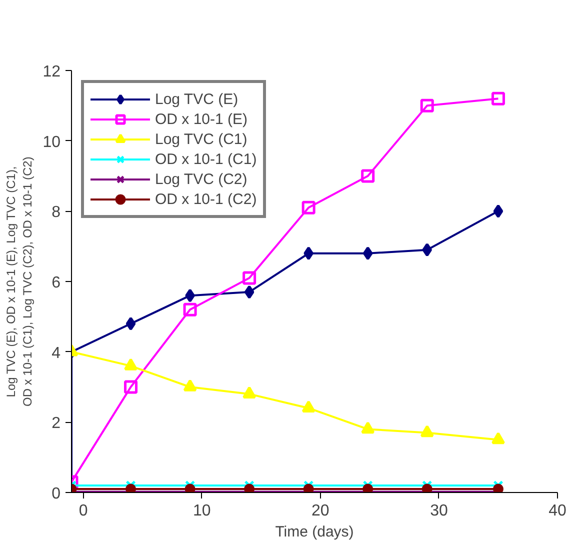 The width and height of the screenshot is (577, 543). I want to click on y-tick-label: 8, so click(56, 213).